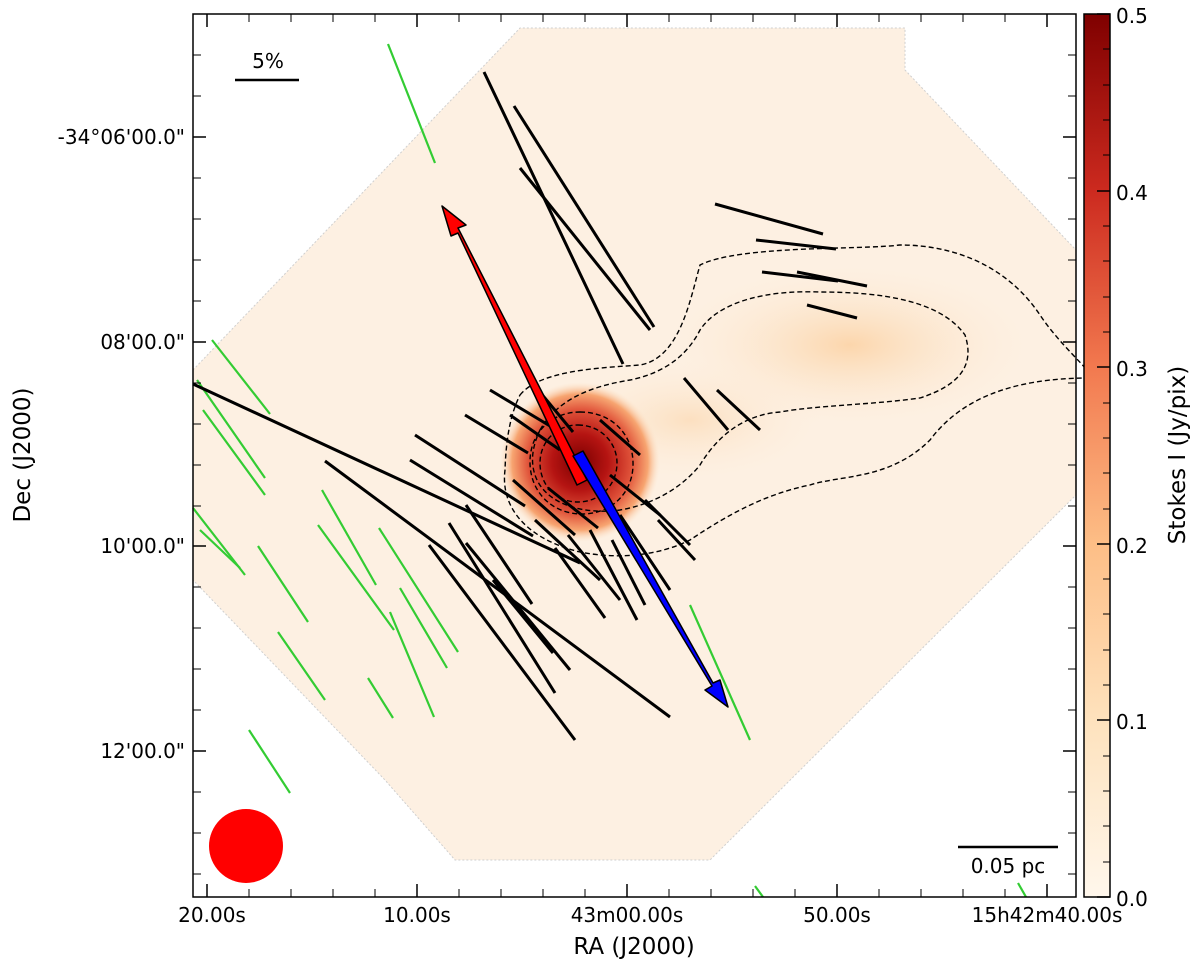 Image resolution: width=1200 pixels, height=966 pixels. I want to click on polarization-scale: 5%, so click(267, 65).